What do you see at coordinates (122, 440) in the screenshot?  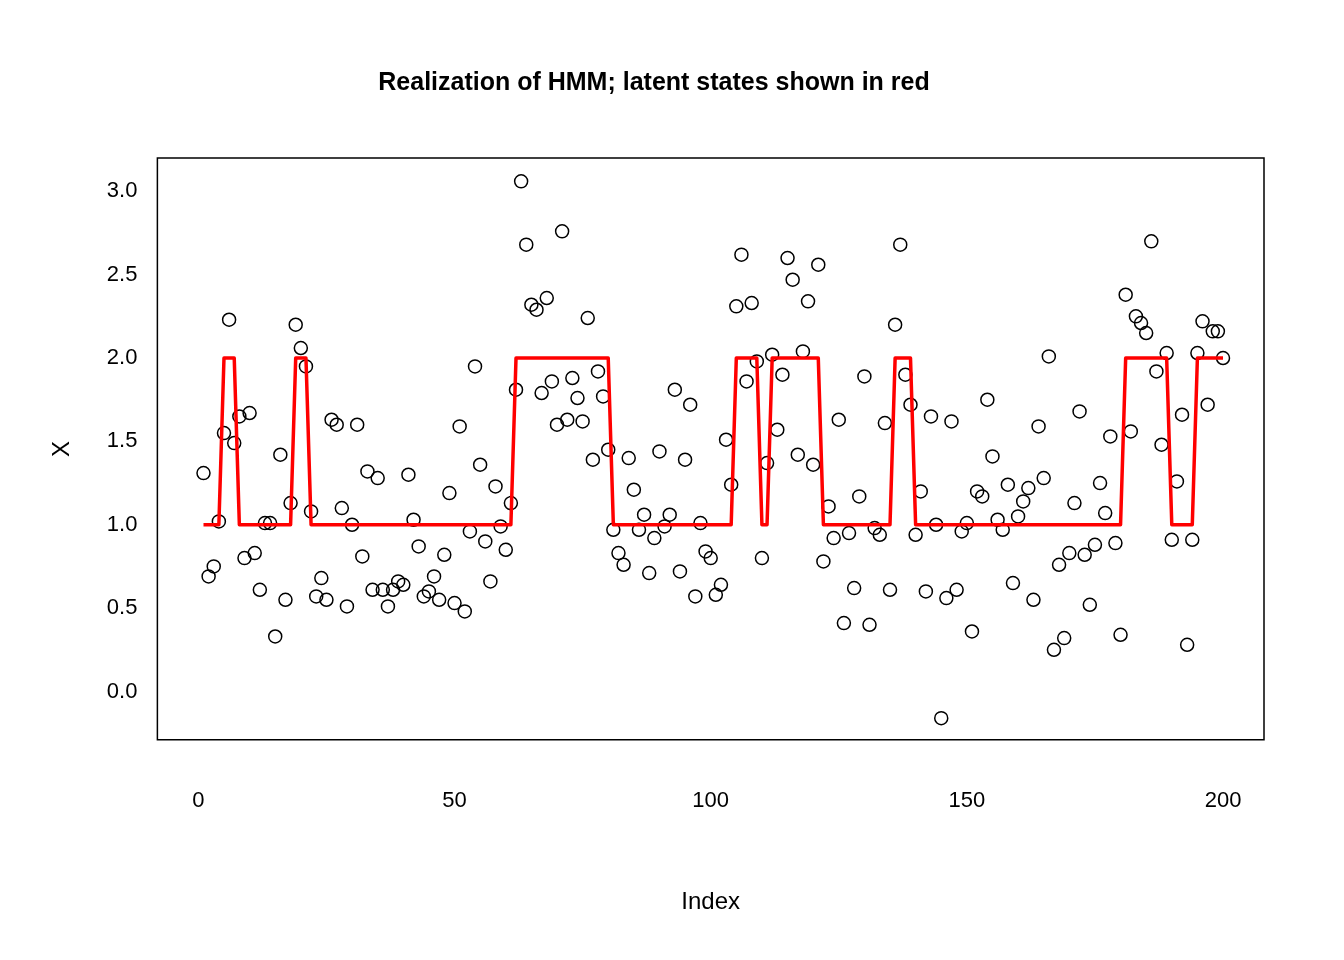 I see `y-tick-label: 1.5` at bounding box center [122, 440].